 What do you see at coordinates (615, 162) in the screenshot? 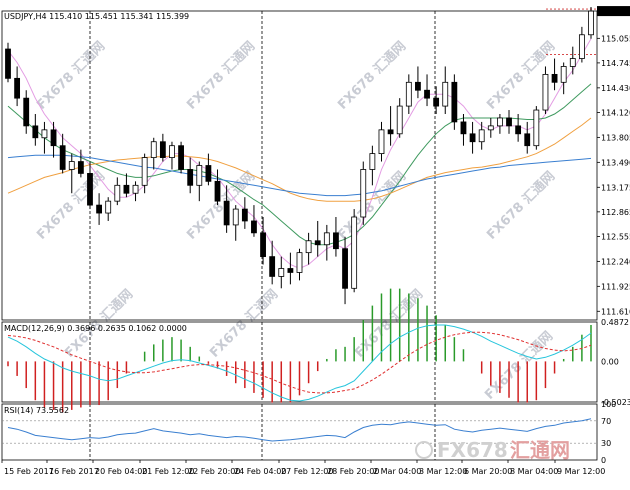
I see `price-tick-label: 113.490` at bounding box center [615, 162].